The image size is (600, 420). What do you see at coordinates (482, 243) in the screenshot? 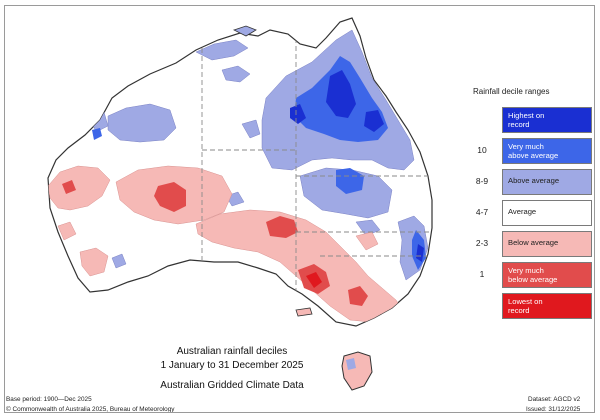
I see `legend-decile-label: 2-3` at bounding box center [482, 243].